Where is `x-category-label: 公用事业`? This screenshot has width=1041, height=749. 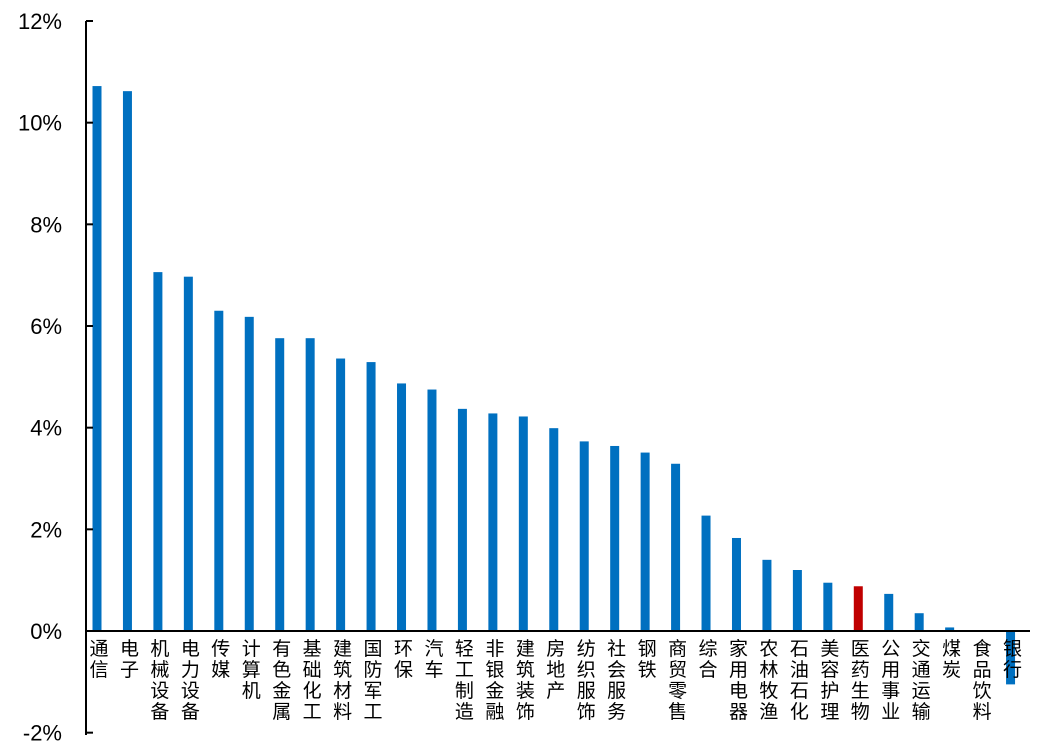 x-category-label: 公用事业 is located at coordinates (890, 680).